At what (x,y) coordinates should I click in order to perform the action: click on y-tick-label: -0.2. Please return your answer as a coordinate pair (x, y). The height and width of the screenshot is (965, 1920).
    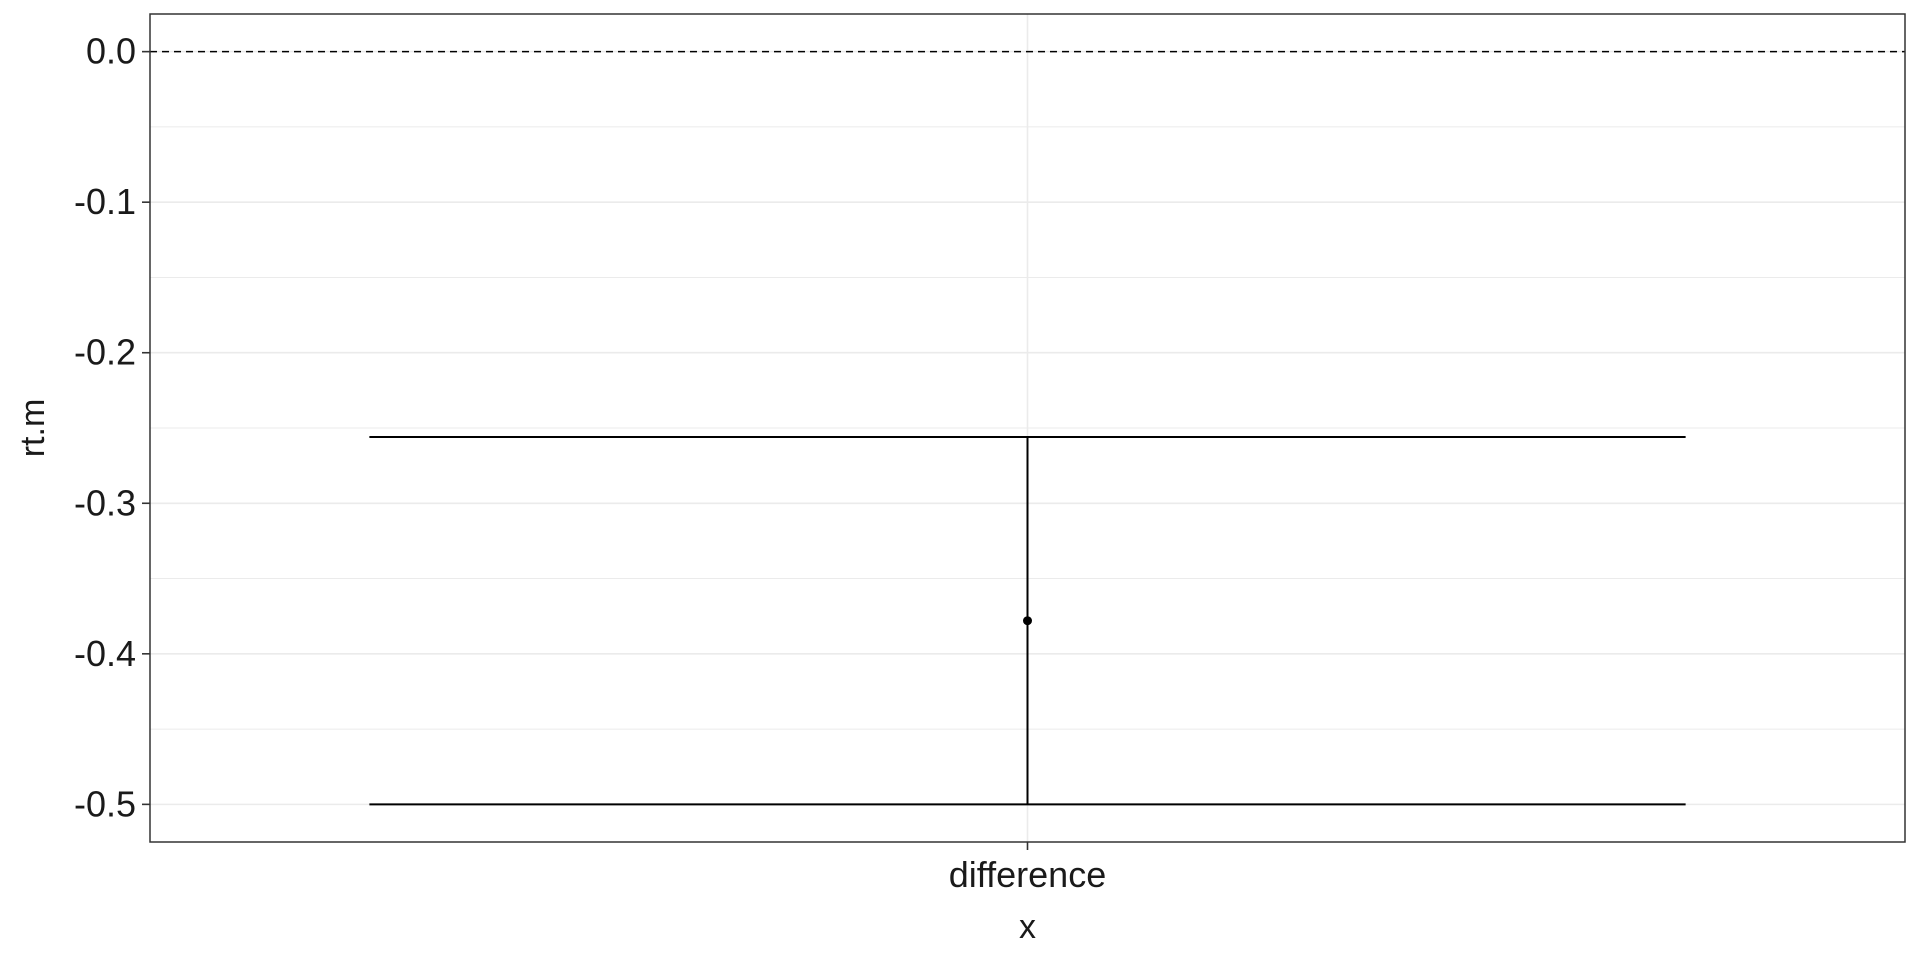
    Looking at the image, I should click on (105, 352).